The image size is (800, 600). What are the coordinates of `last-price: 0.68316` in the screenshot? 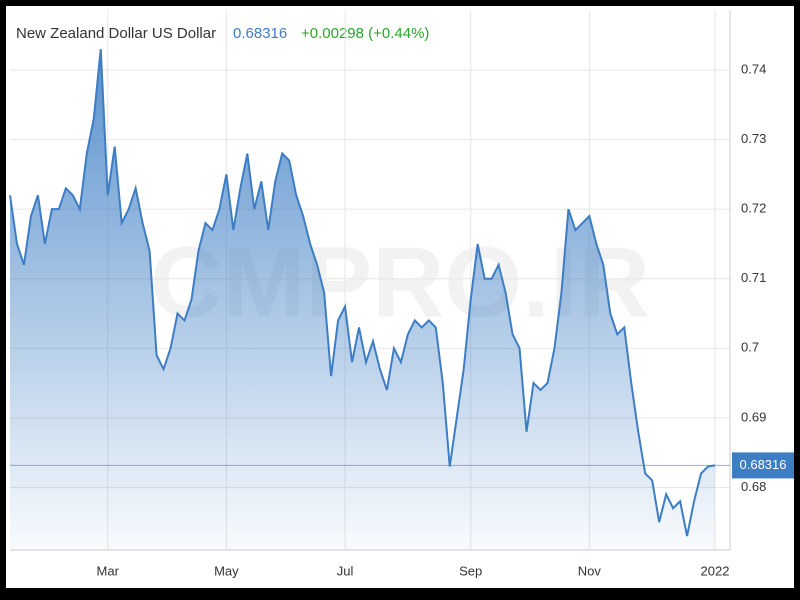 It's located at (260, 33).